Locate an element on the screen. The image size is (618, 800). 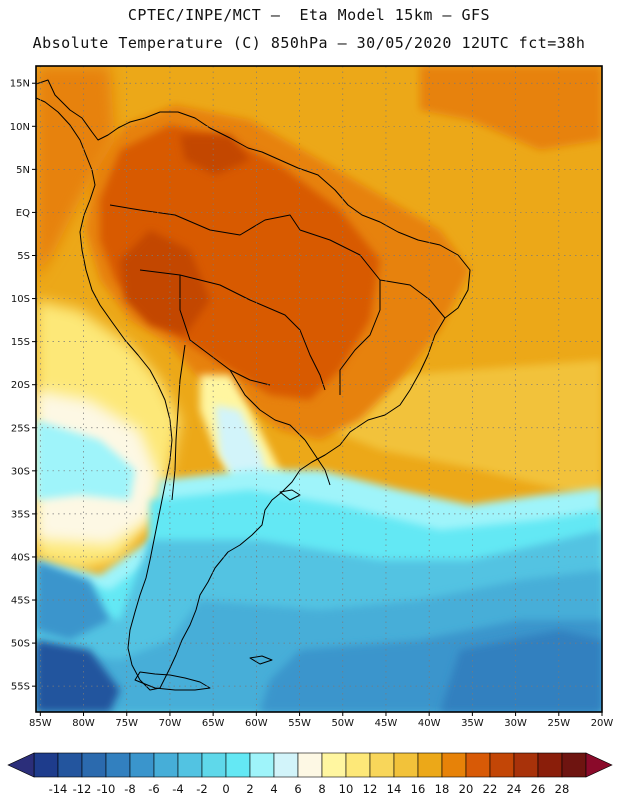
lon-label: 45W is located at coordinates (386, 723).